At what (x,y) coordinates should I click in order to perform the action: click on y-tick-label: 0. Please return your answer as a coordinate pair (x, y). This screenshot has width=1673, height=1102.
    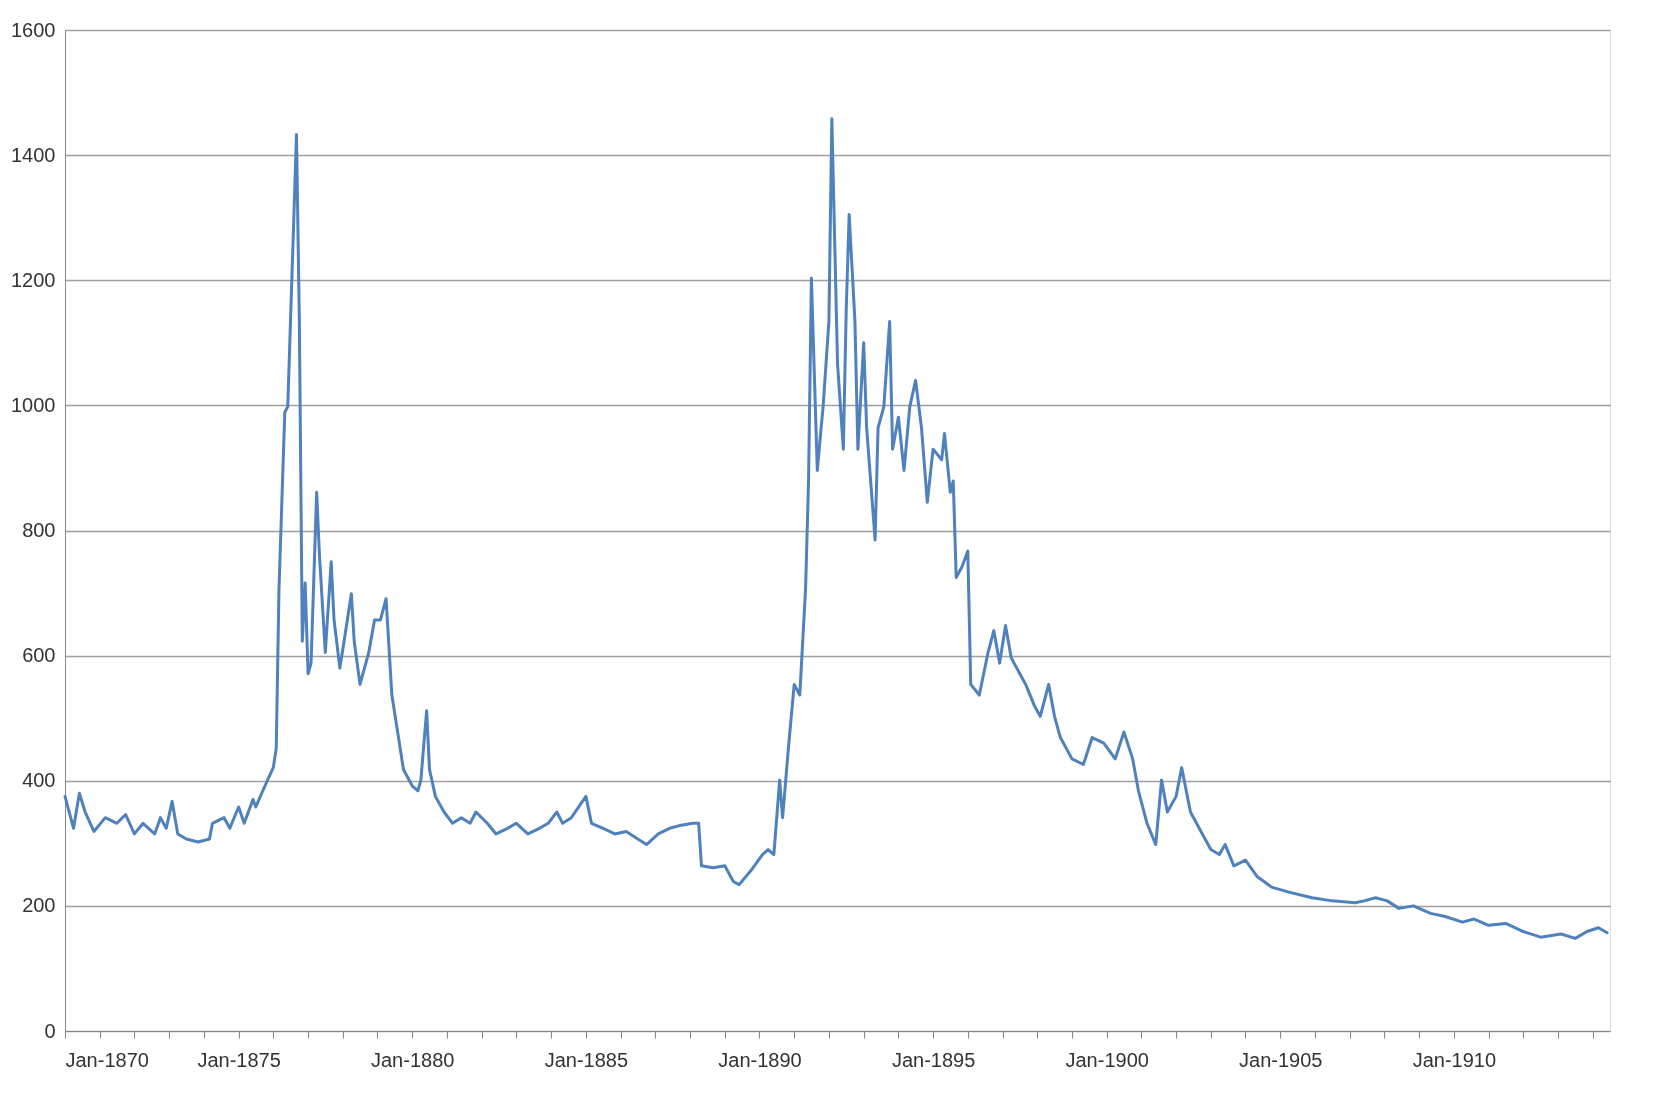
    Looking at the image, I should click on (50, 1030).